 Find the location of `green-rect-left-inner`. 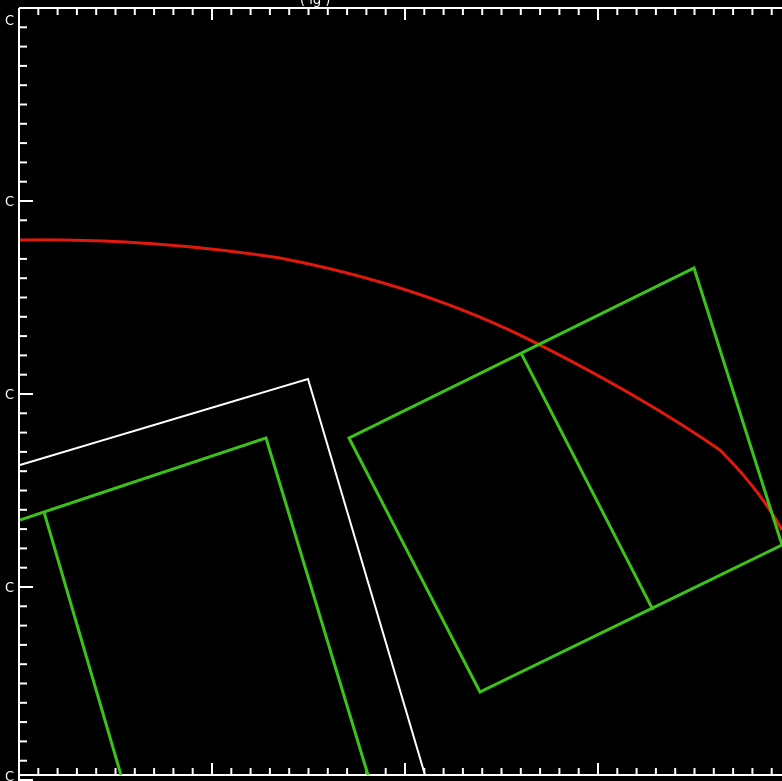

green-rect-left-inner is located at coordinates (82, 643).